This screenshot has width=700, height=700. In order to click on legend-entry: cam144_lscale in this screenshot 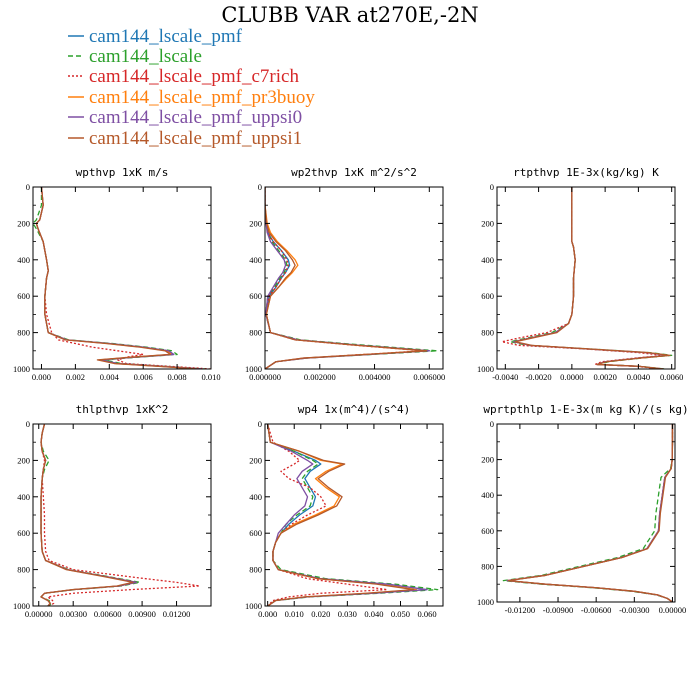, I will do `click(135, 56)`.